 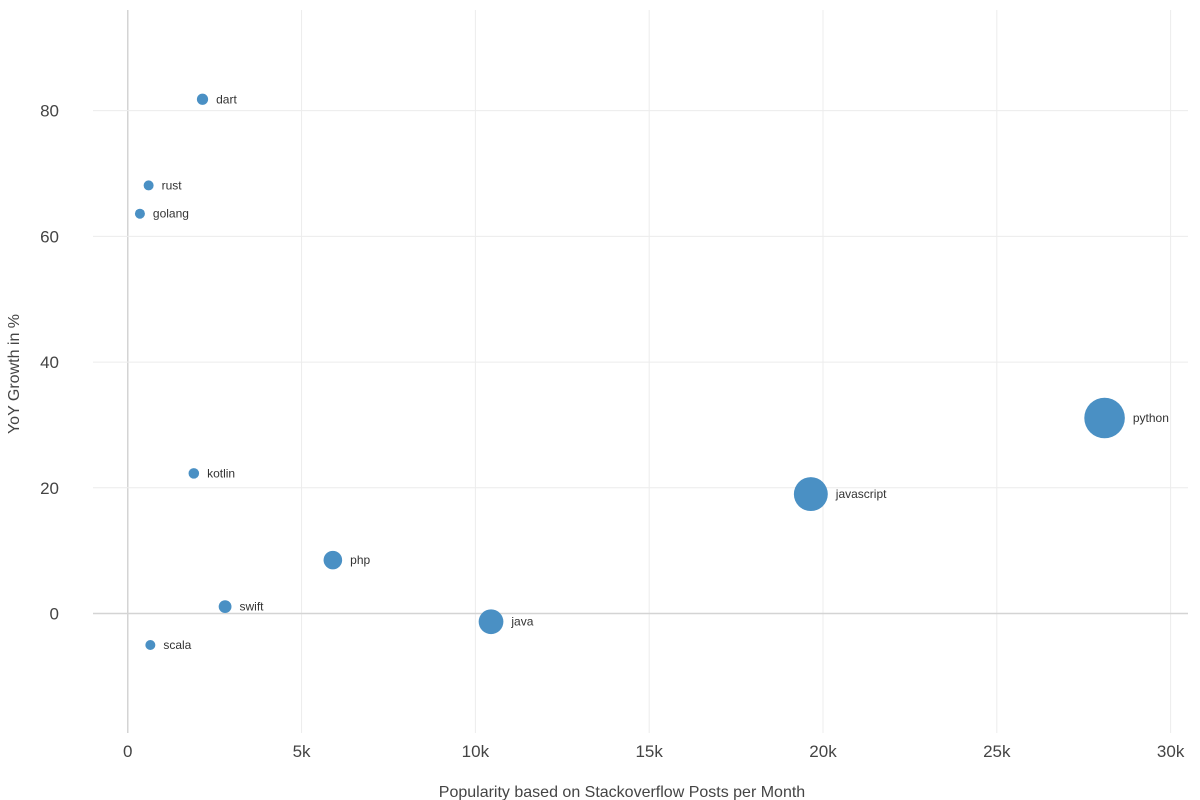 What do you see at coordinates (861, 494) in the screenshot?
I see `point-label: javascript` at bounding box center [861, 494].